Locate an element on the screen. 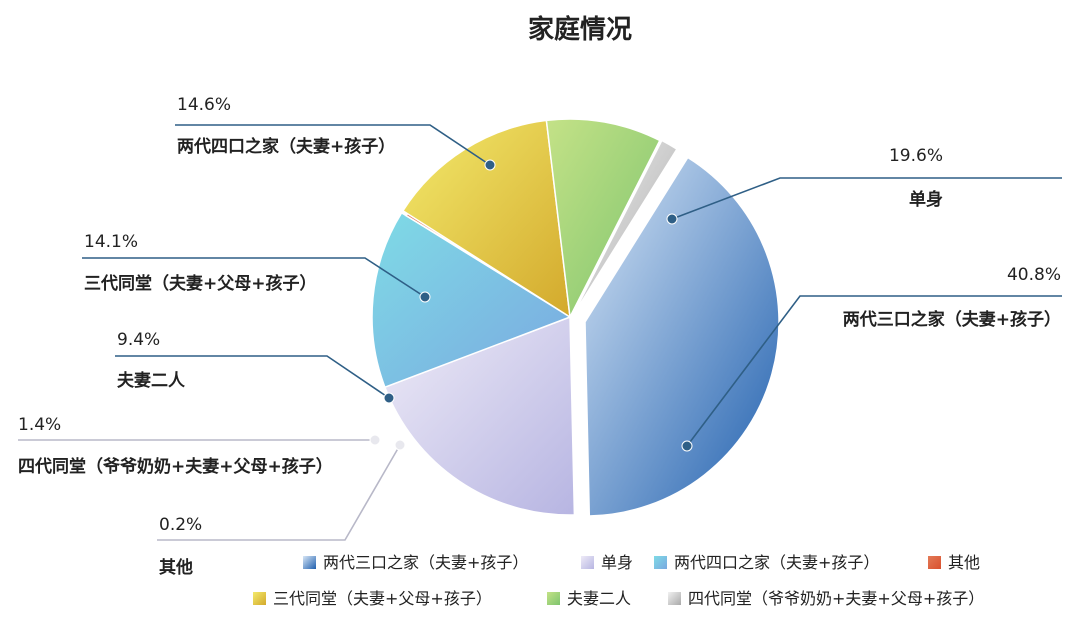  category-label: 四代同堂（爷爷奶奶+夫妻+父母+孩子） is located at coordinates (175, 466).